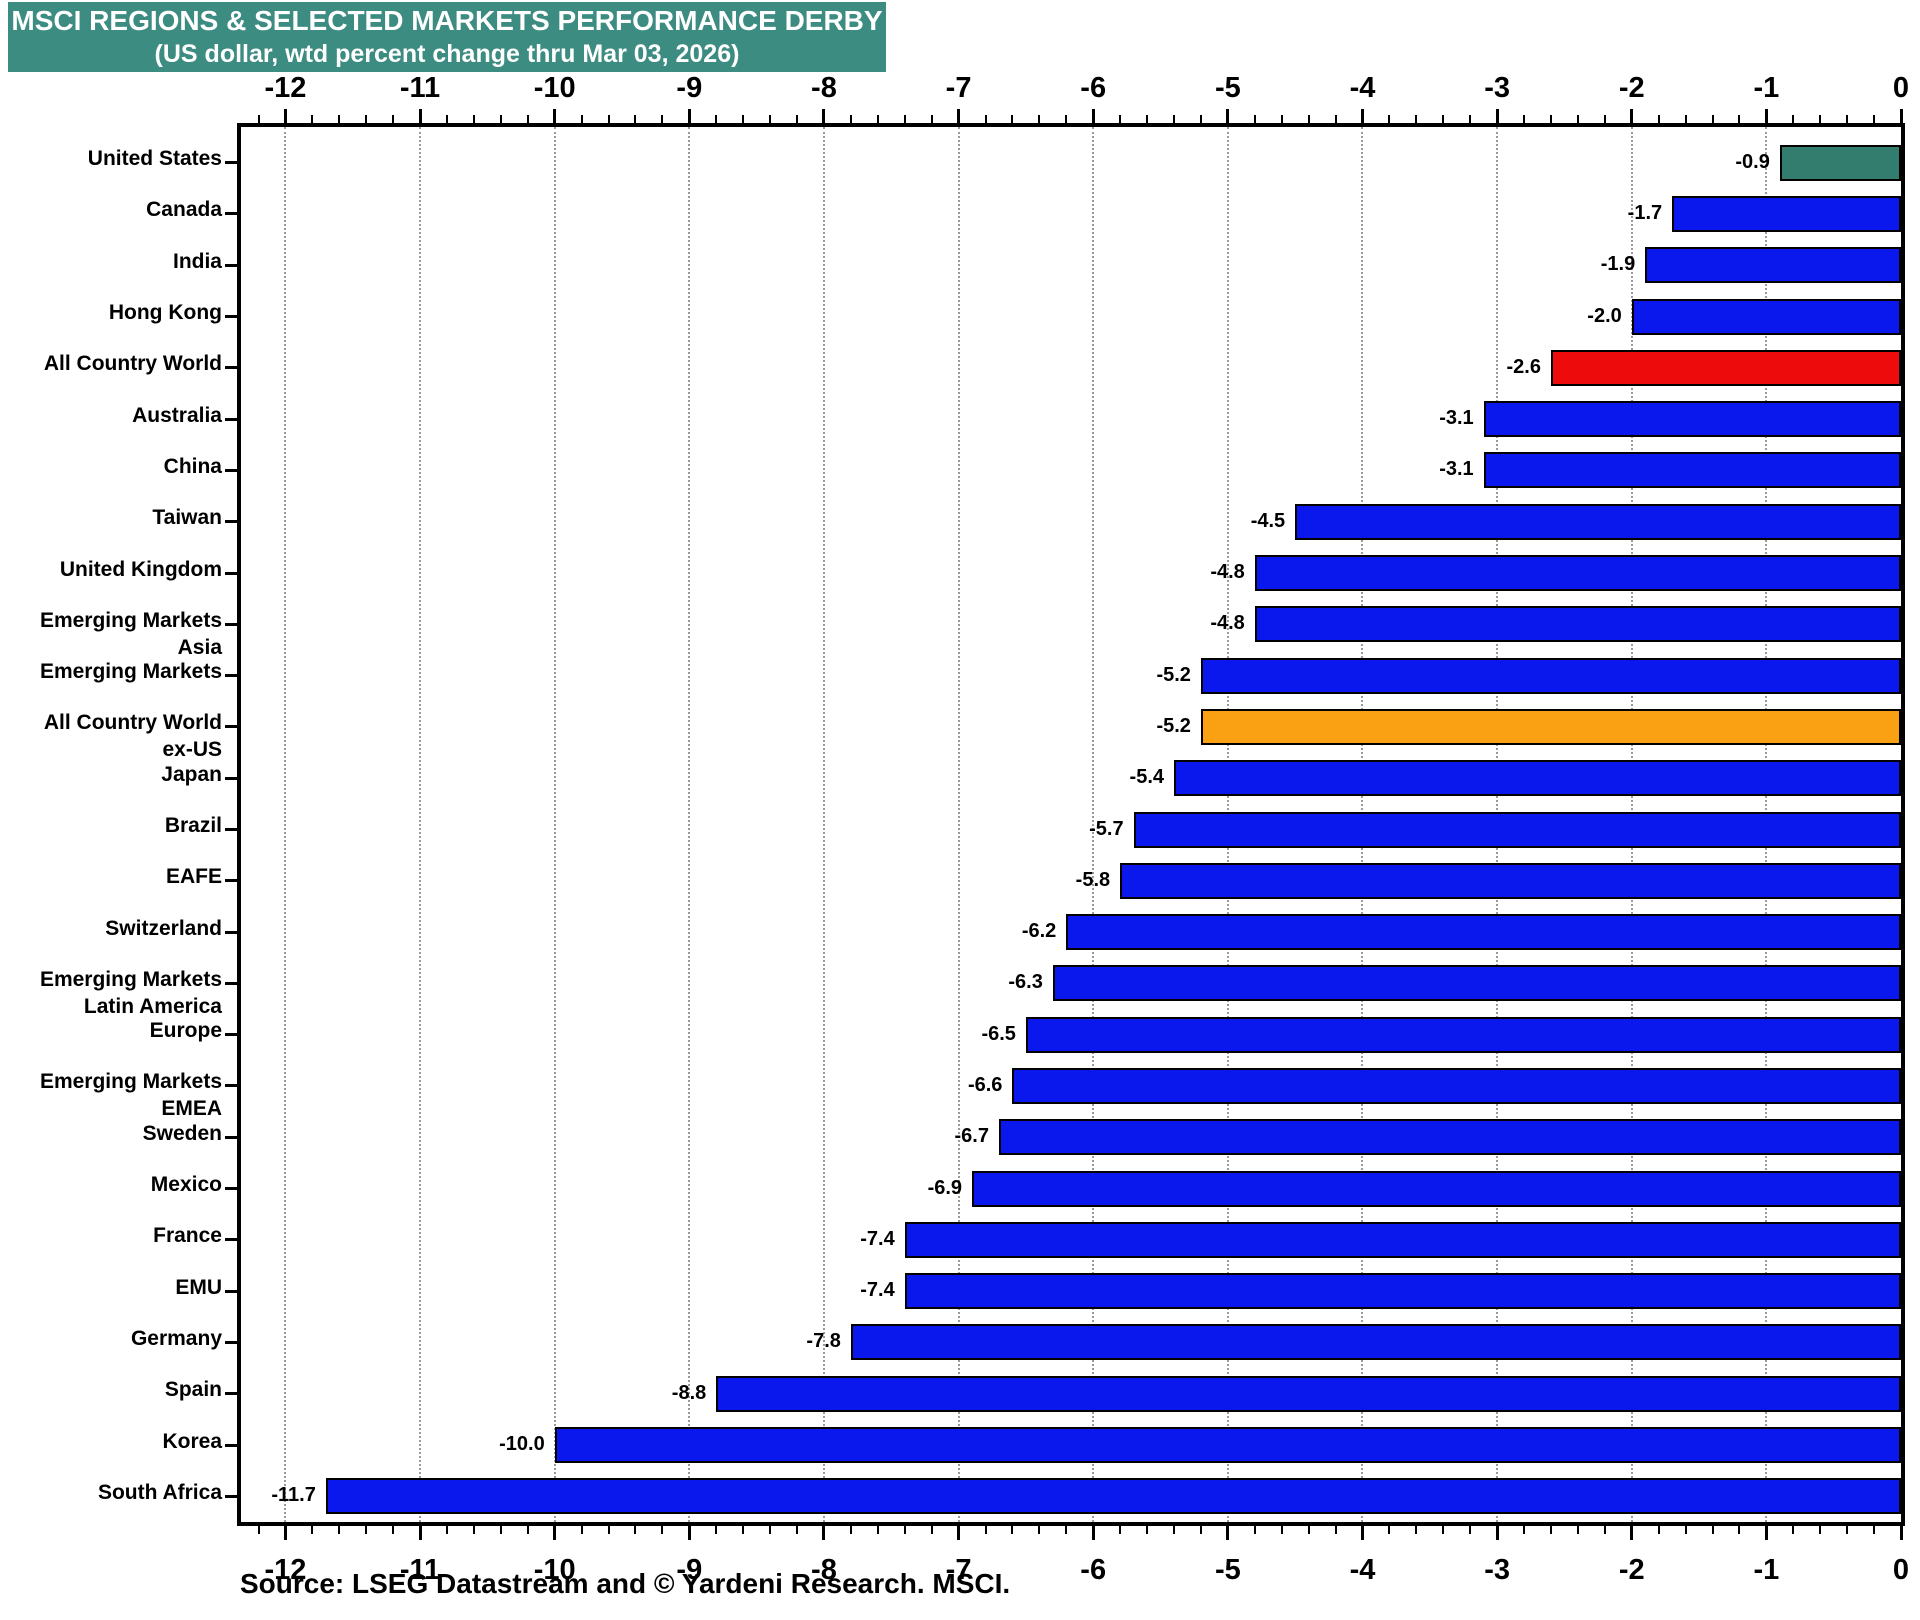 This screenshot has width=1920, height=1620. I want to click on bar-value-sweden: -6.7, so click(971, 1136).